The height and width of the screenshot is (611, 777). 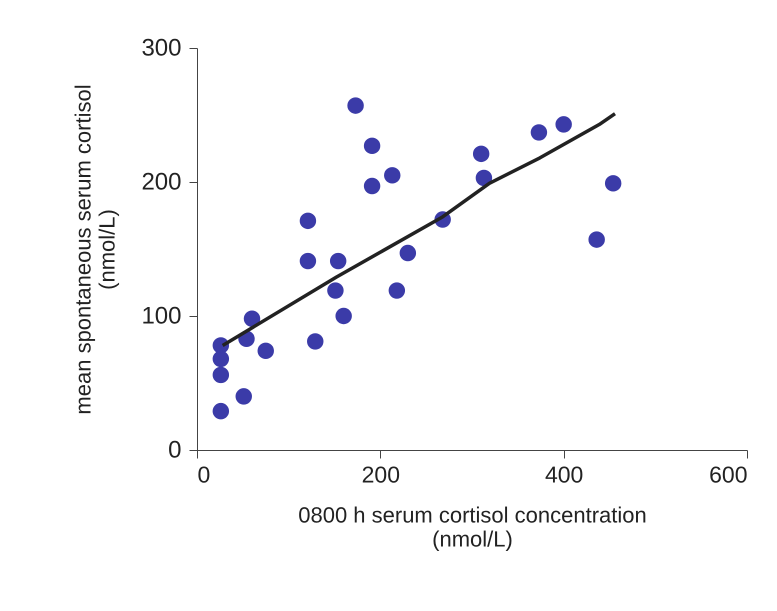 I want to click on y-tick-label: 300, so click(x=161, y=48).